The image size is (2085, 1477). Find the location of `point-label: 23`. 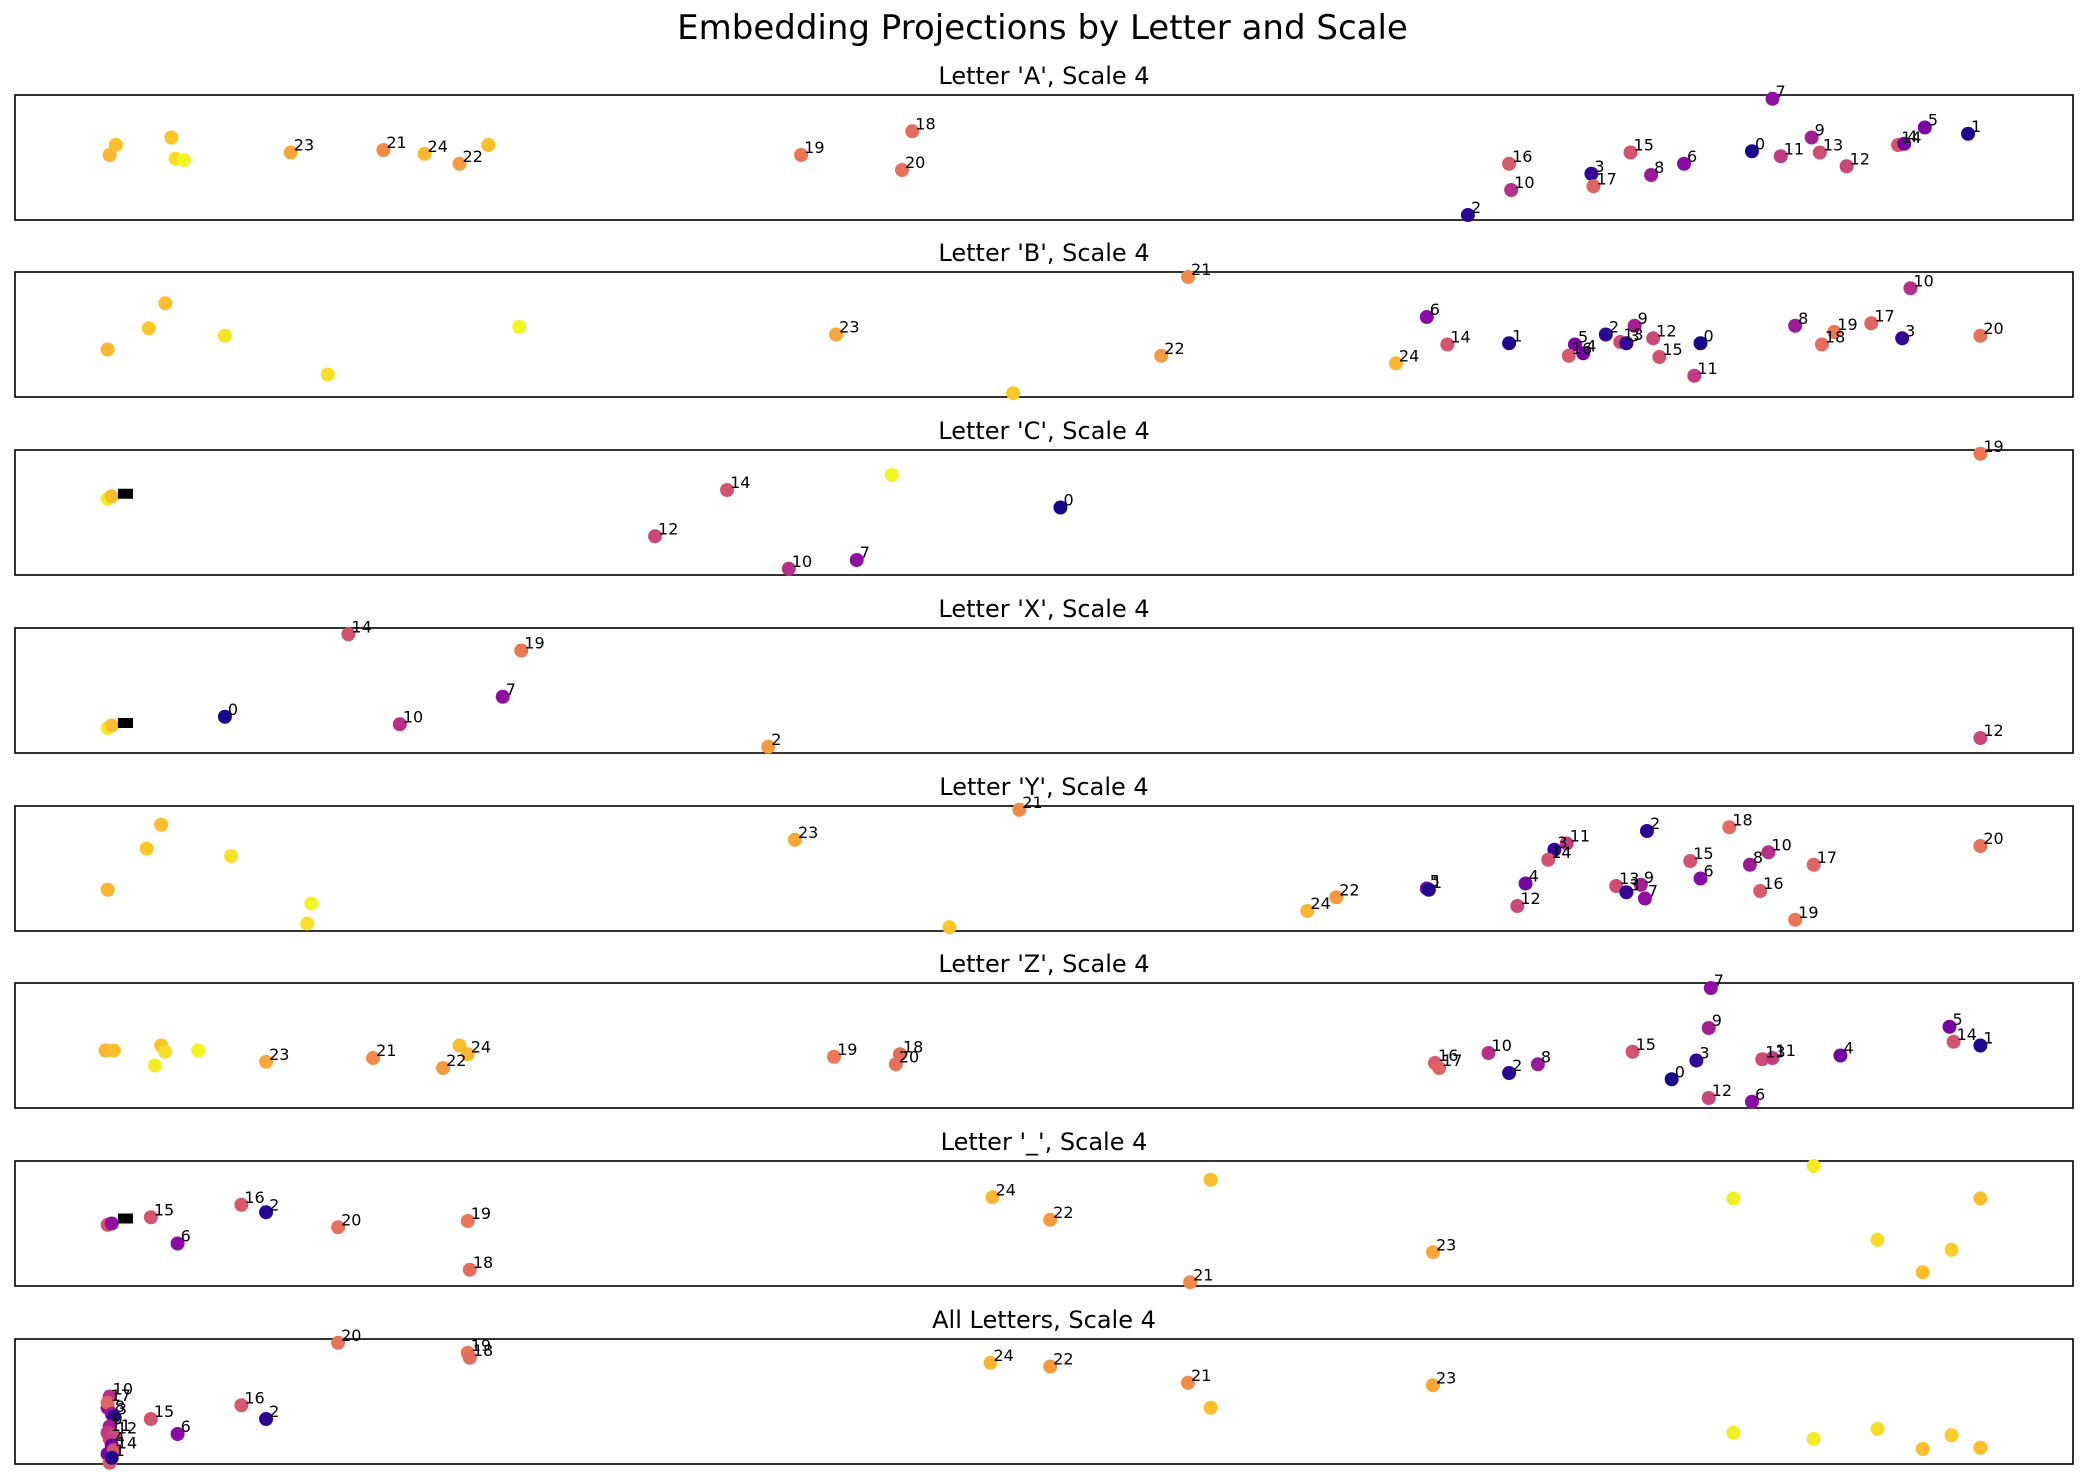

point-label: 23 is located at coordinates (808, 832).